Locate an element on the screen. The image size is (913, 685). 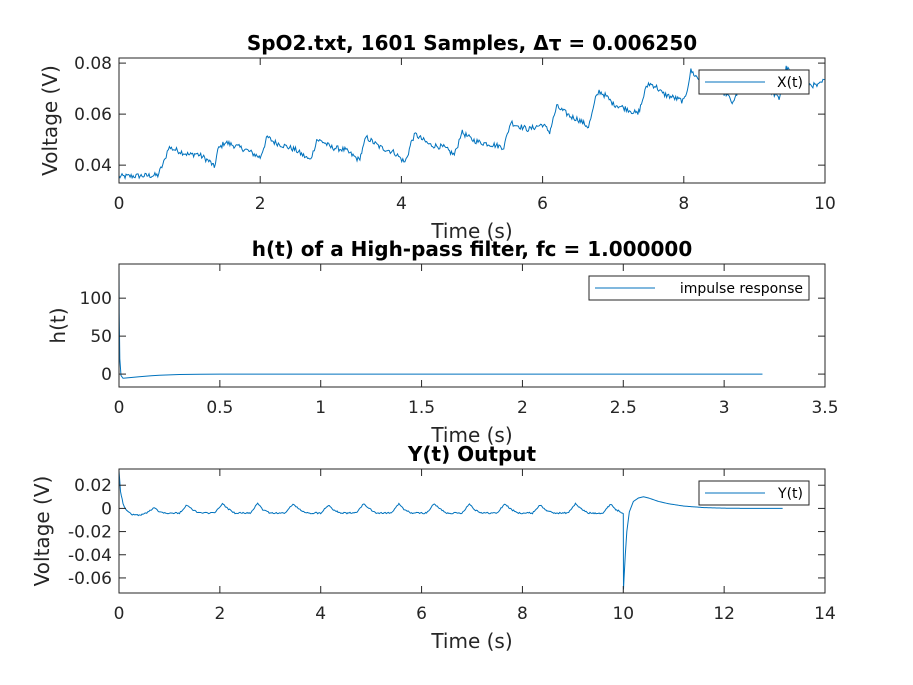
y-axis-label: h(t) is located at coordinates (58, 325).